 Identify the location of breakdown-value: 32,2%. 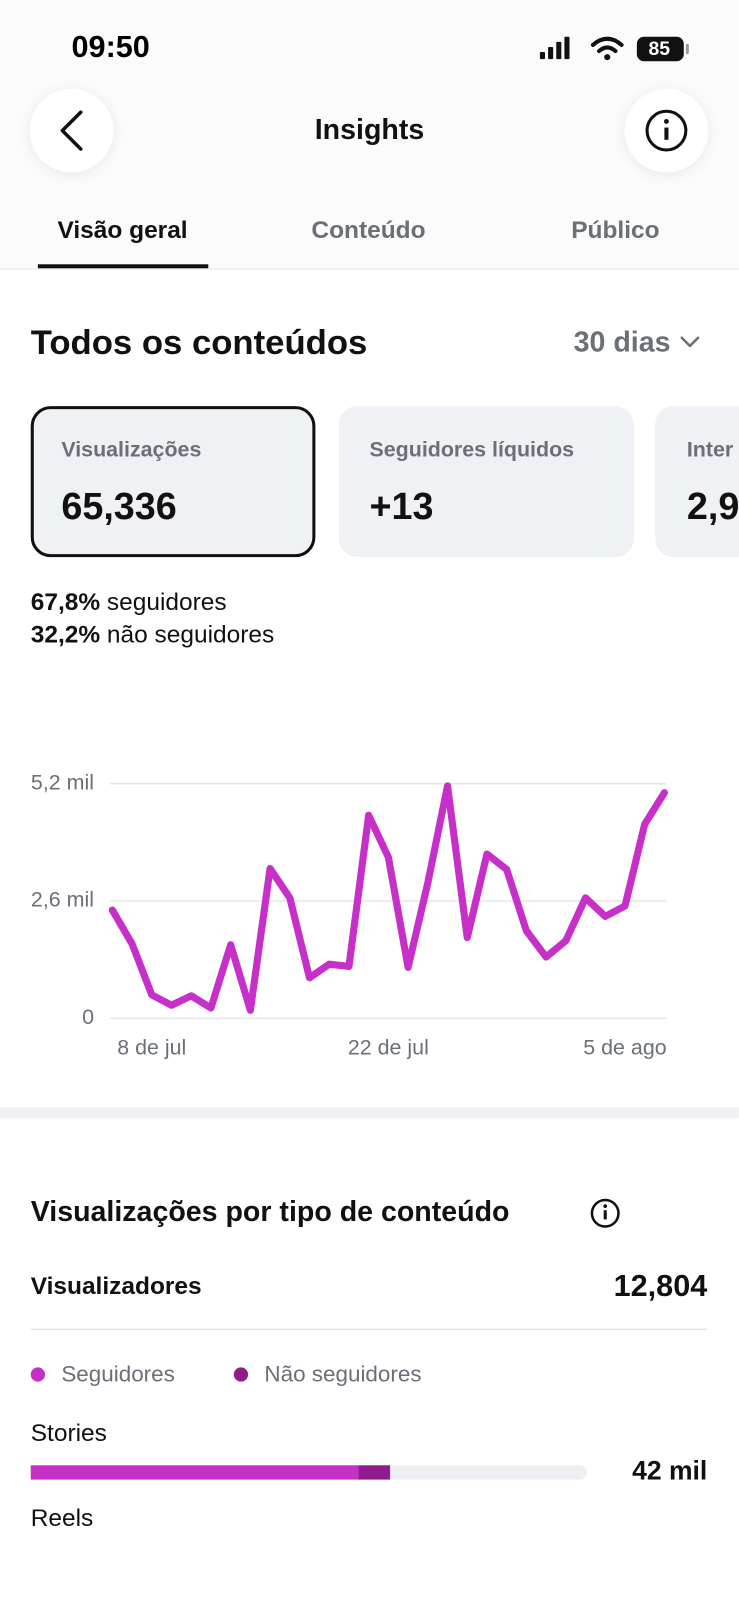
(66, 635).